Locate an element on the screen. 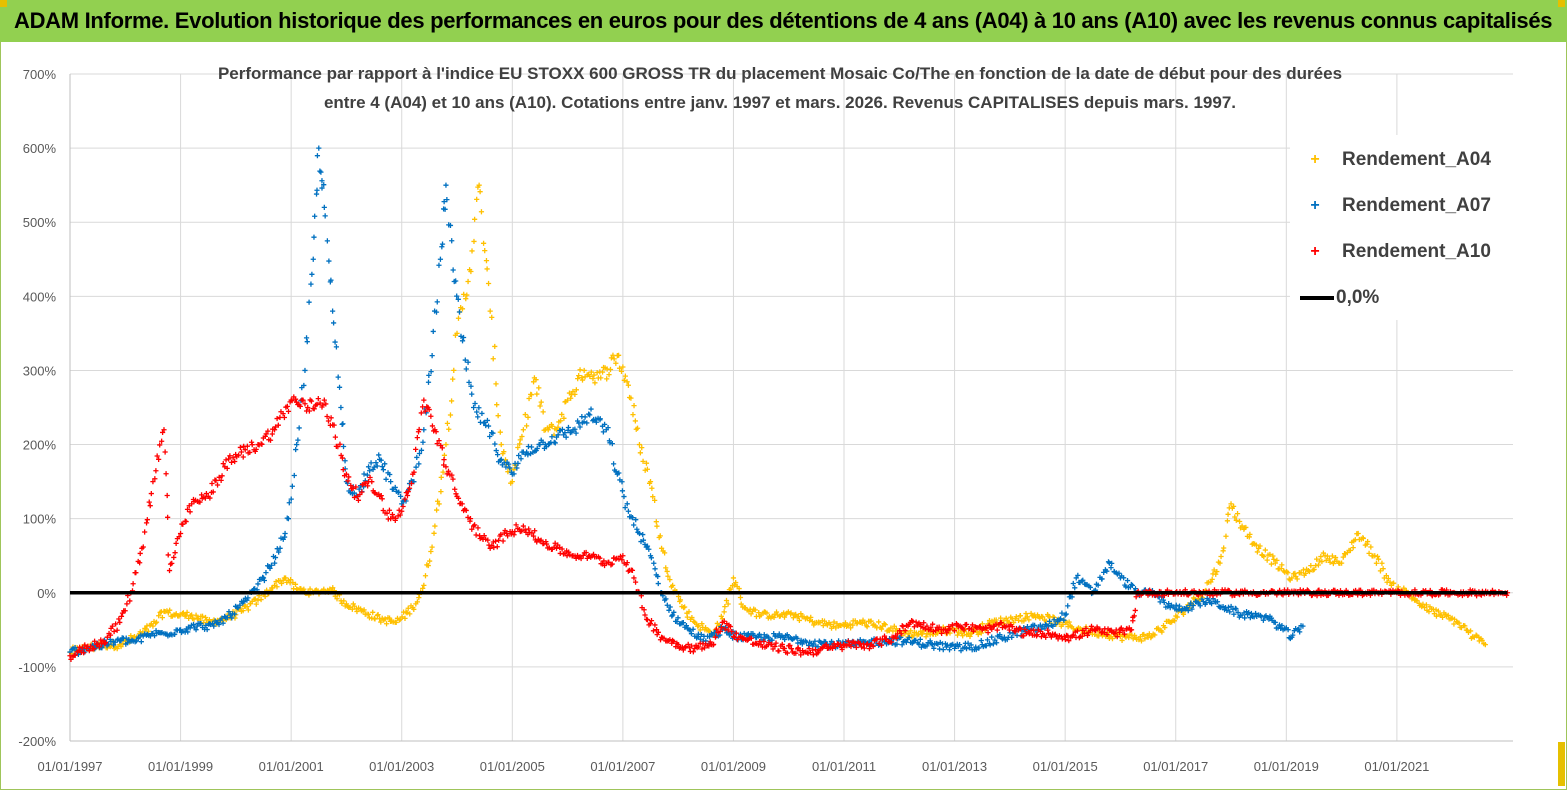 The width and height of the screenshot is (1567, 790). corner-handle-bottom-right is located at coordinates (1561, 764).